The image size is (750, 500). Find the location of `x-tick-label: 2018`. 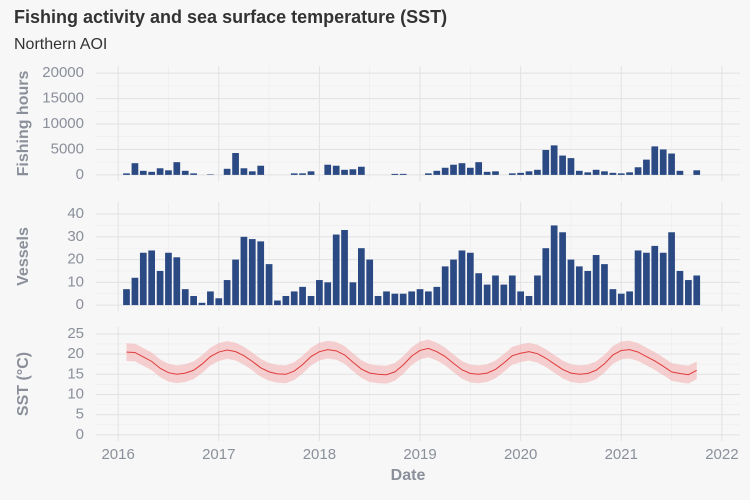

x-tick-label: 2018 is located at coordinates (319, 454).